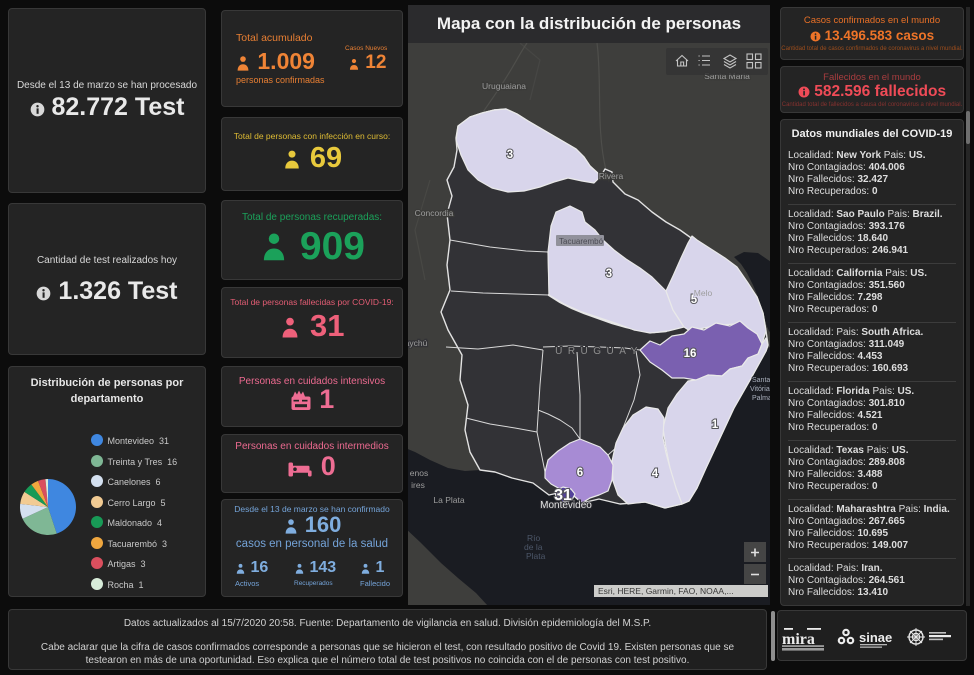  What do you see at coordinates (418, 343) in the screenshot?
I see `svg-text: aychú` at bounding box center [418, 343].